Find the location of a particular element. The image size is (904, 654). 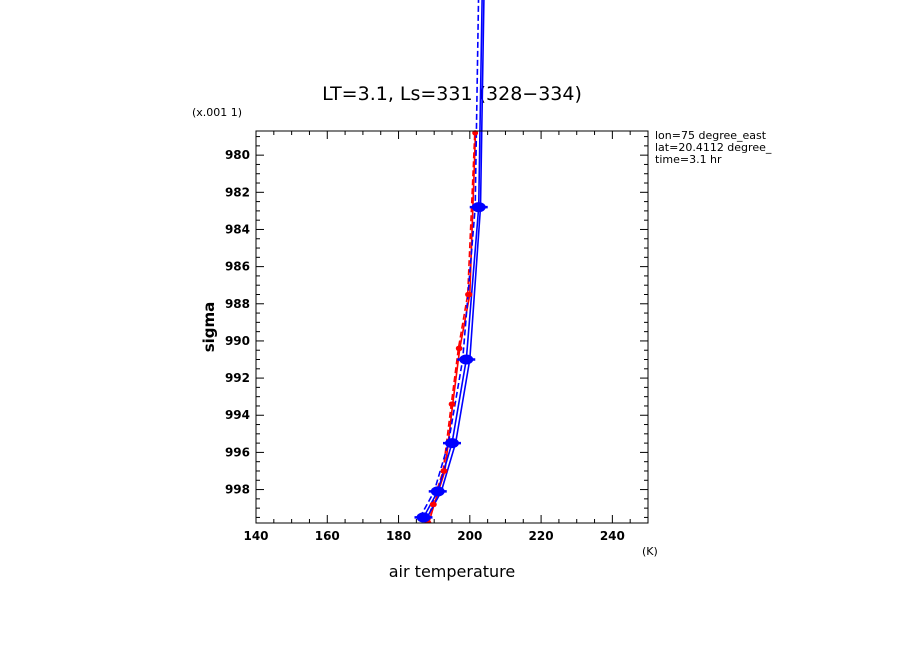

annotation-line: time=3.1 hr is located at coordinates (688, 159).